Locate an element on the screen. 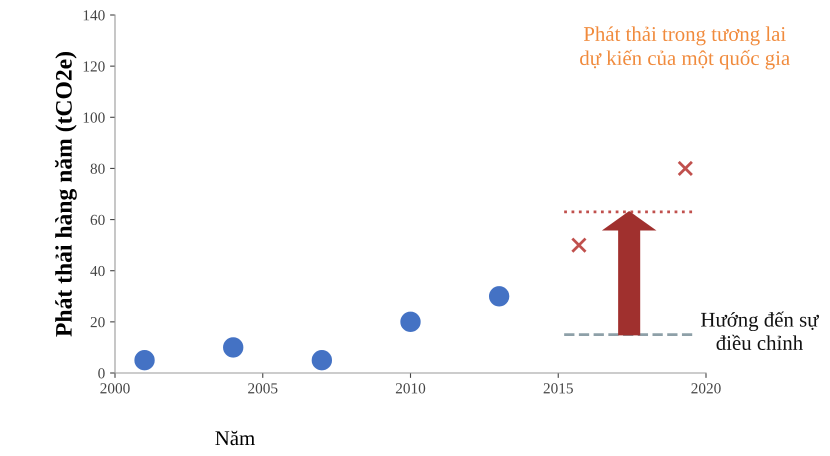 This screenshot has height=456, width=830. annotation: Hướng đến sự điều chỉnh is located at coordinates (760, 330).